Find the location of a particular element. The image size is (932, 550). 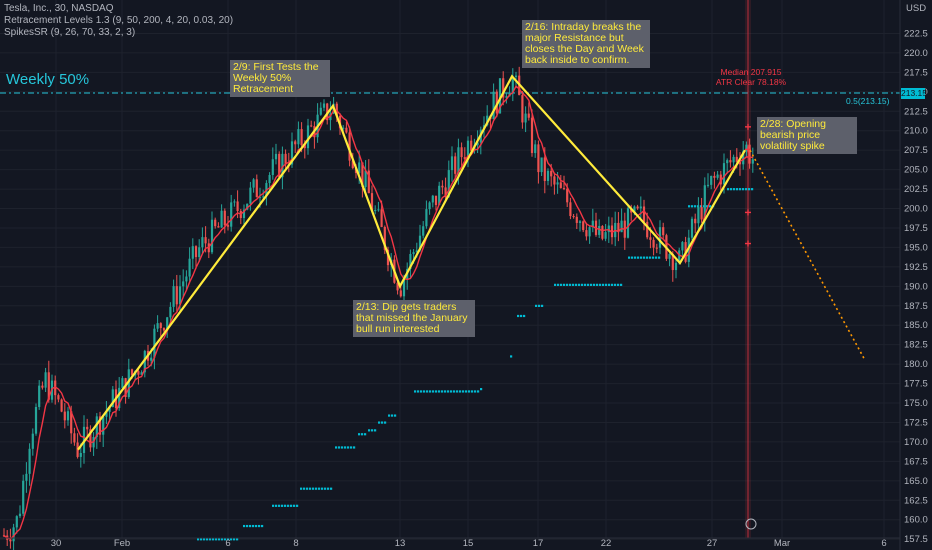

indicator-spikes: SpikesSR (9, 26, 70, 33, 2, 3) is located at coordinates (70, 32).